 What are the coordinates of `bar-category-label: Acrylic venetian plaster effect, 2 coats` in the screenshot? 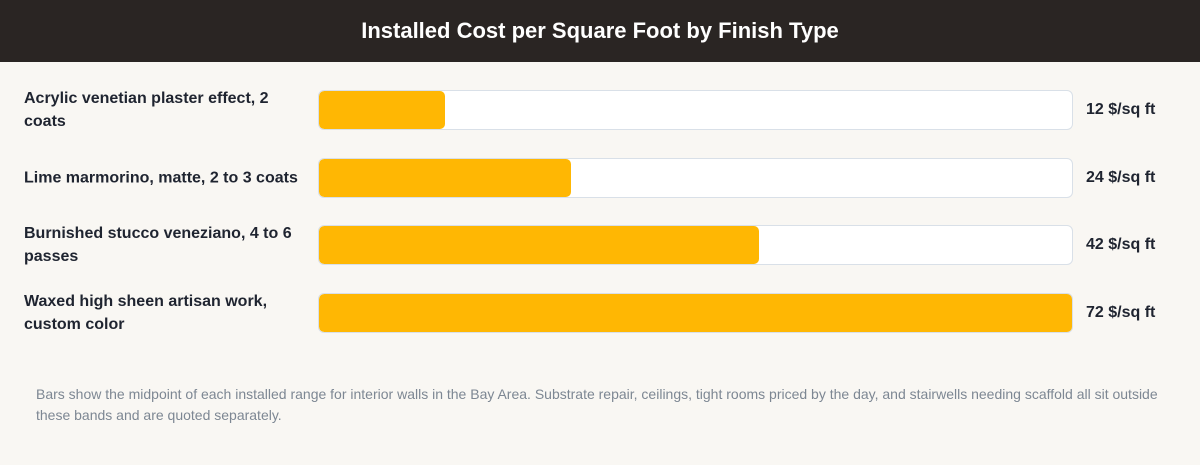 It's located at (146, 110).